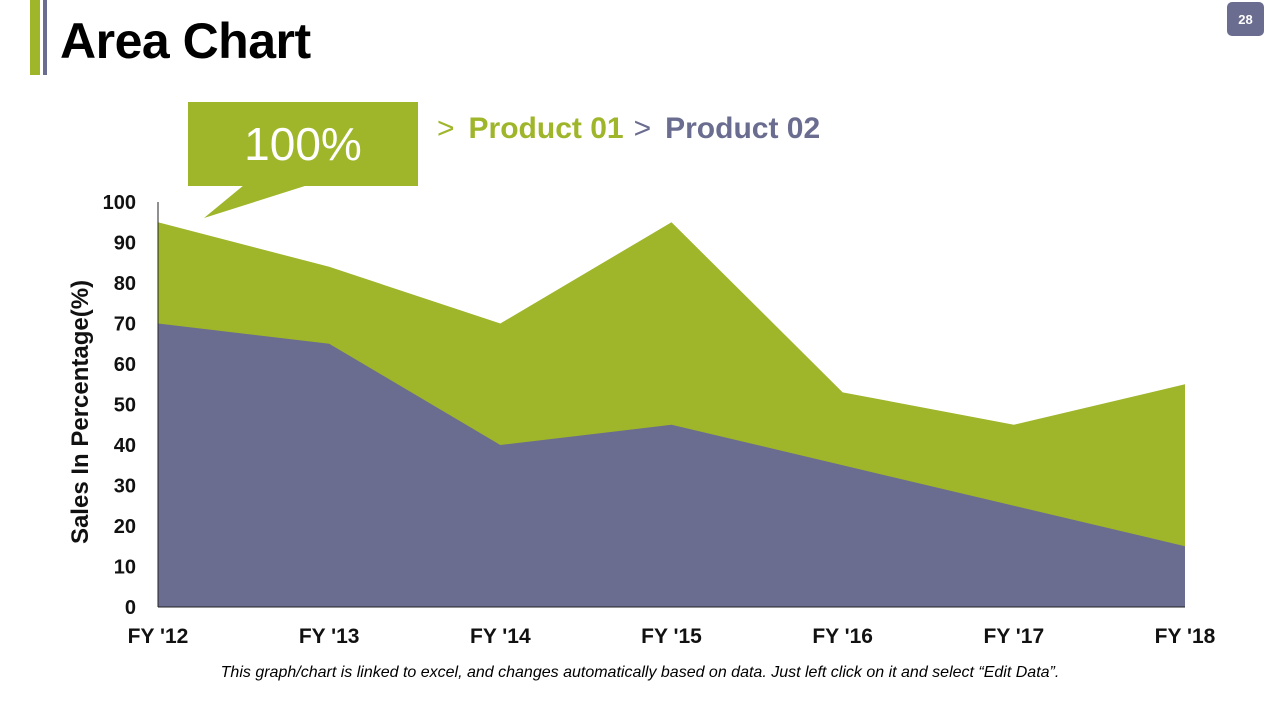 The width and height of the screenshot is (1280, 720). I want to click on x-tick-label: FY '15, so click(671, 636).